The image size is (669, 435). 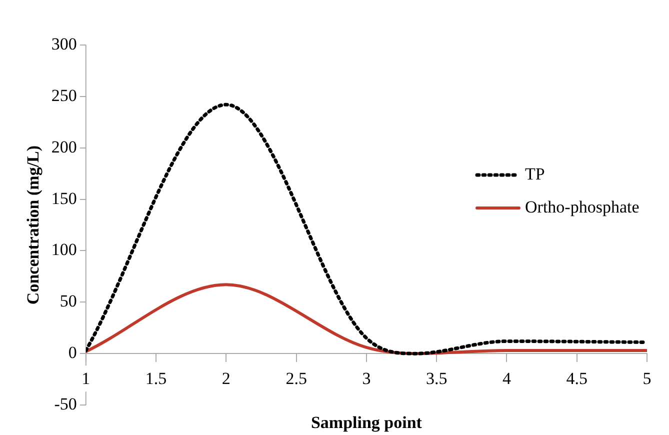 I want to click on x-tick-label: 2.5, so click(x=296, y=378).